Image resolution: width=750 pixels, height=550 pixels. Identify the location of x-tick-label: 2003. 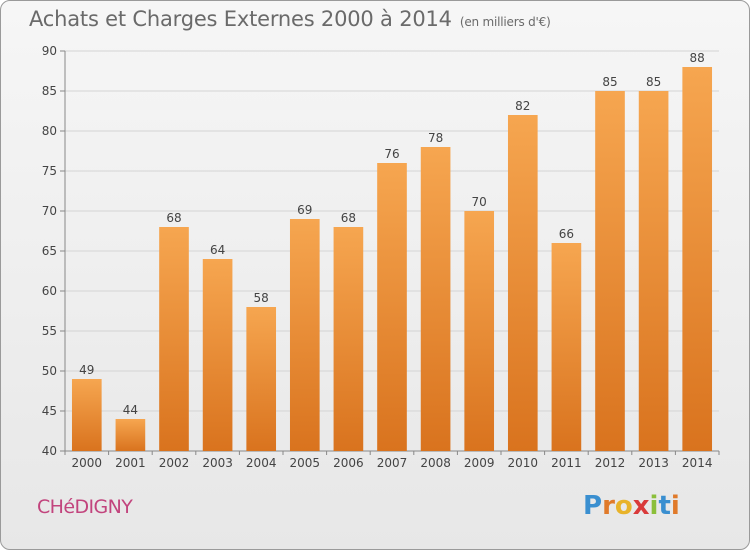
(217, 463).